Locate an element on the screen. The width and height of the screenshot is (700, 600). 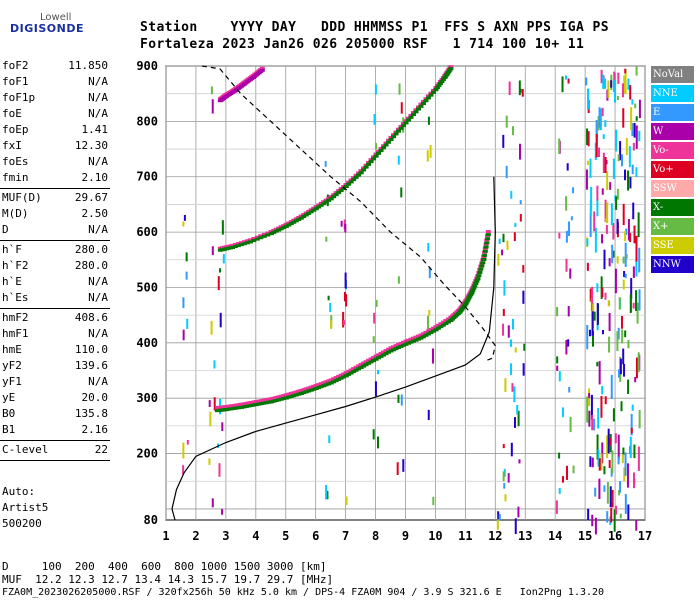
param-value: 280.0 is located at coordinates (91, 249).